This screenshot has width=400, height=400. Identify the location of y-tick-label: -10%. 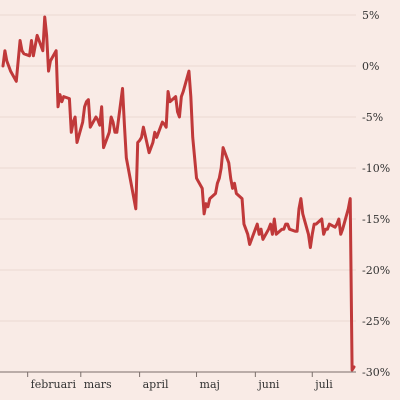
(376, 168).